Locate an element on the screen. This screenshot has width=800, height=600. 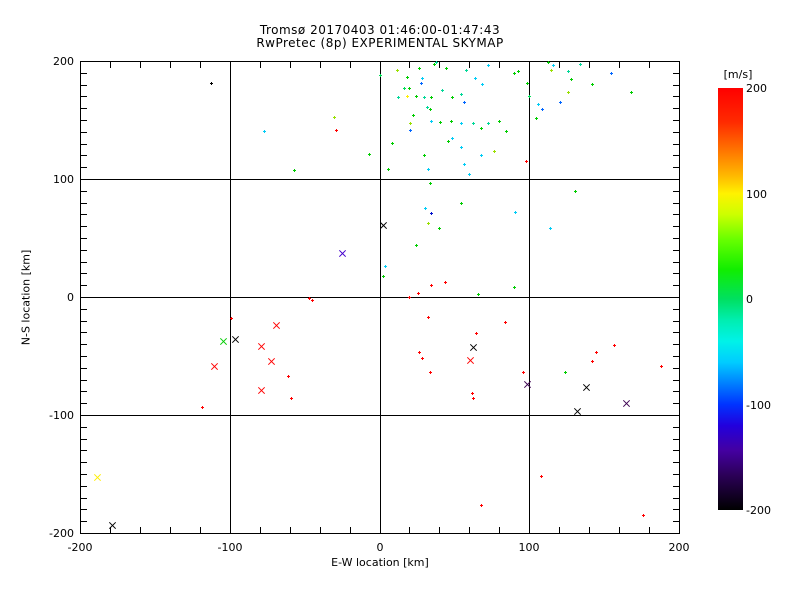
x-tick-label: 100 is located at coordinates (529, 547).